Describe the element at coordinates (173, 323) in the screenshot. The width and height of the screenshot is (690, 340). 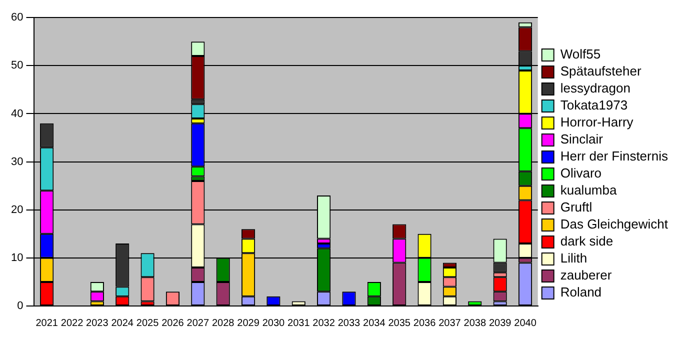
I see `x-tick-label: 2026` at that location.